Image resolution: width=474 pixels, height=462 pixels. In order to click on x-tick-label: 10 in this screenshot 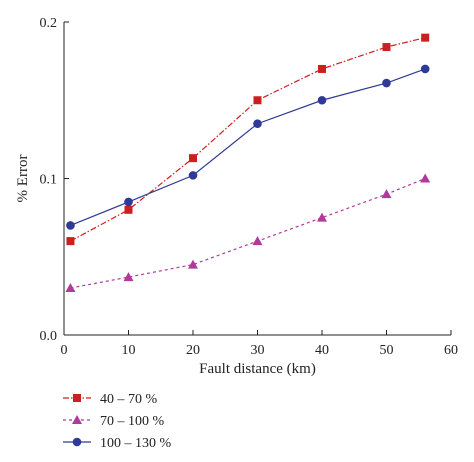, I will do `click(129, 350)`.